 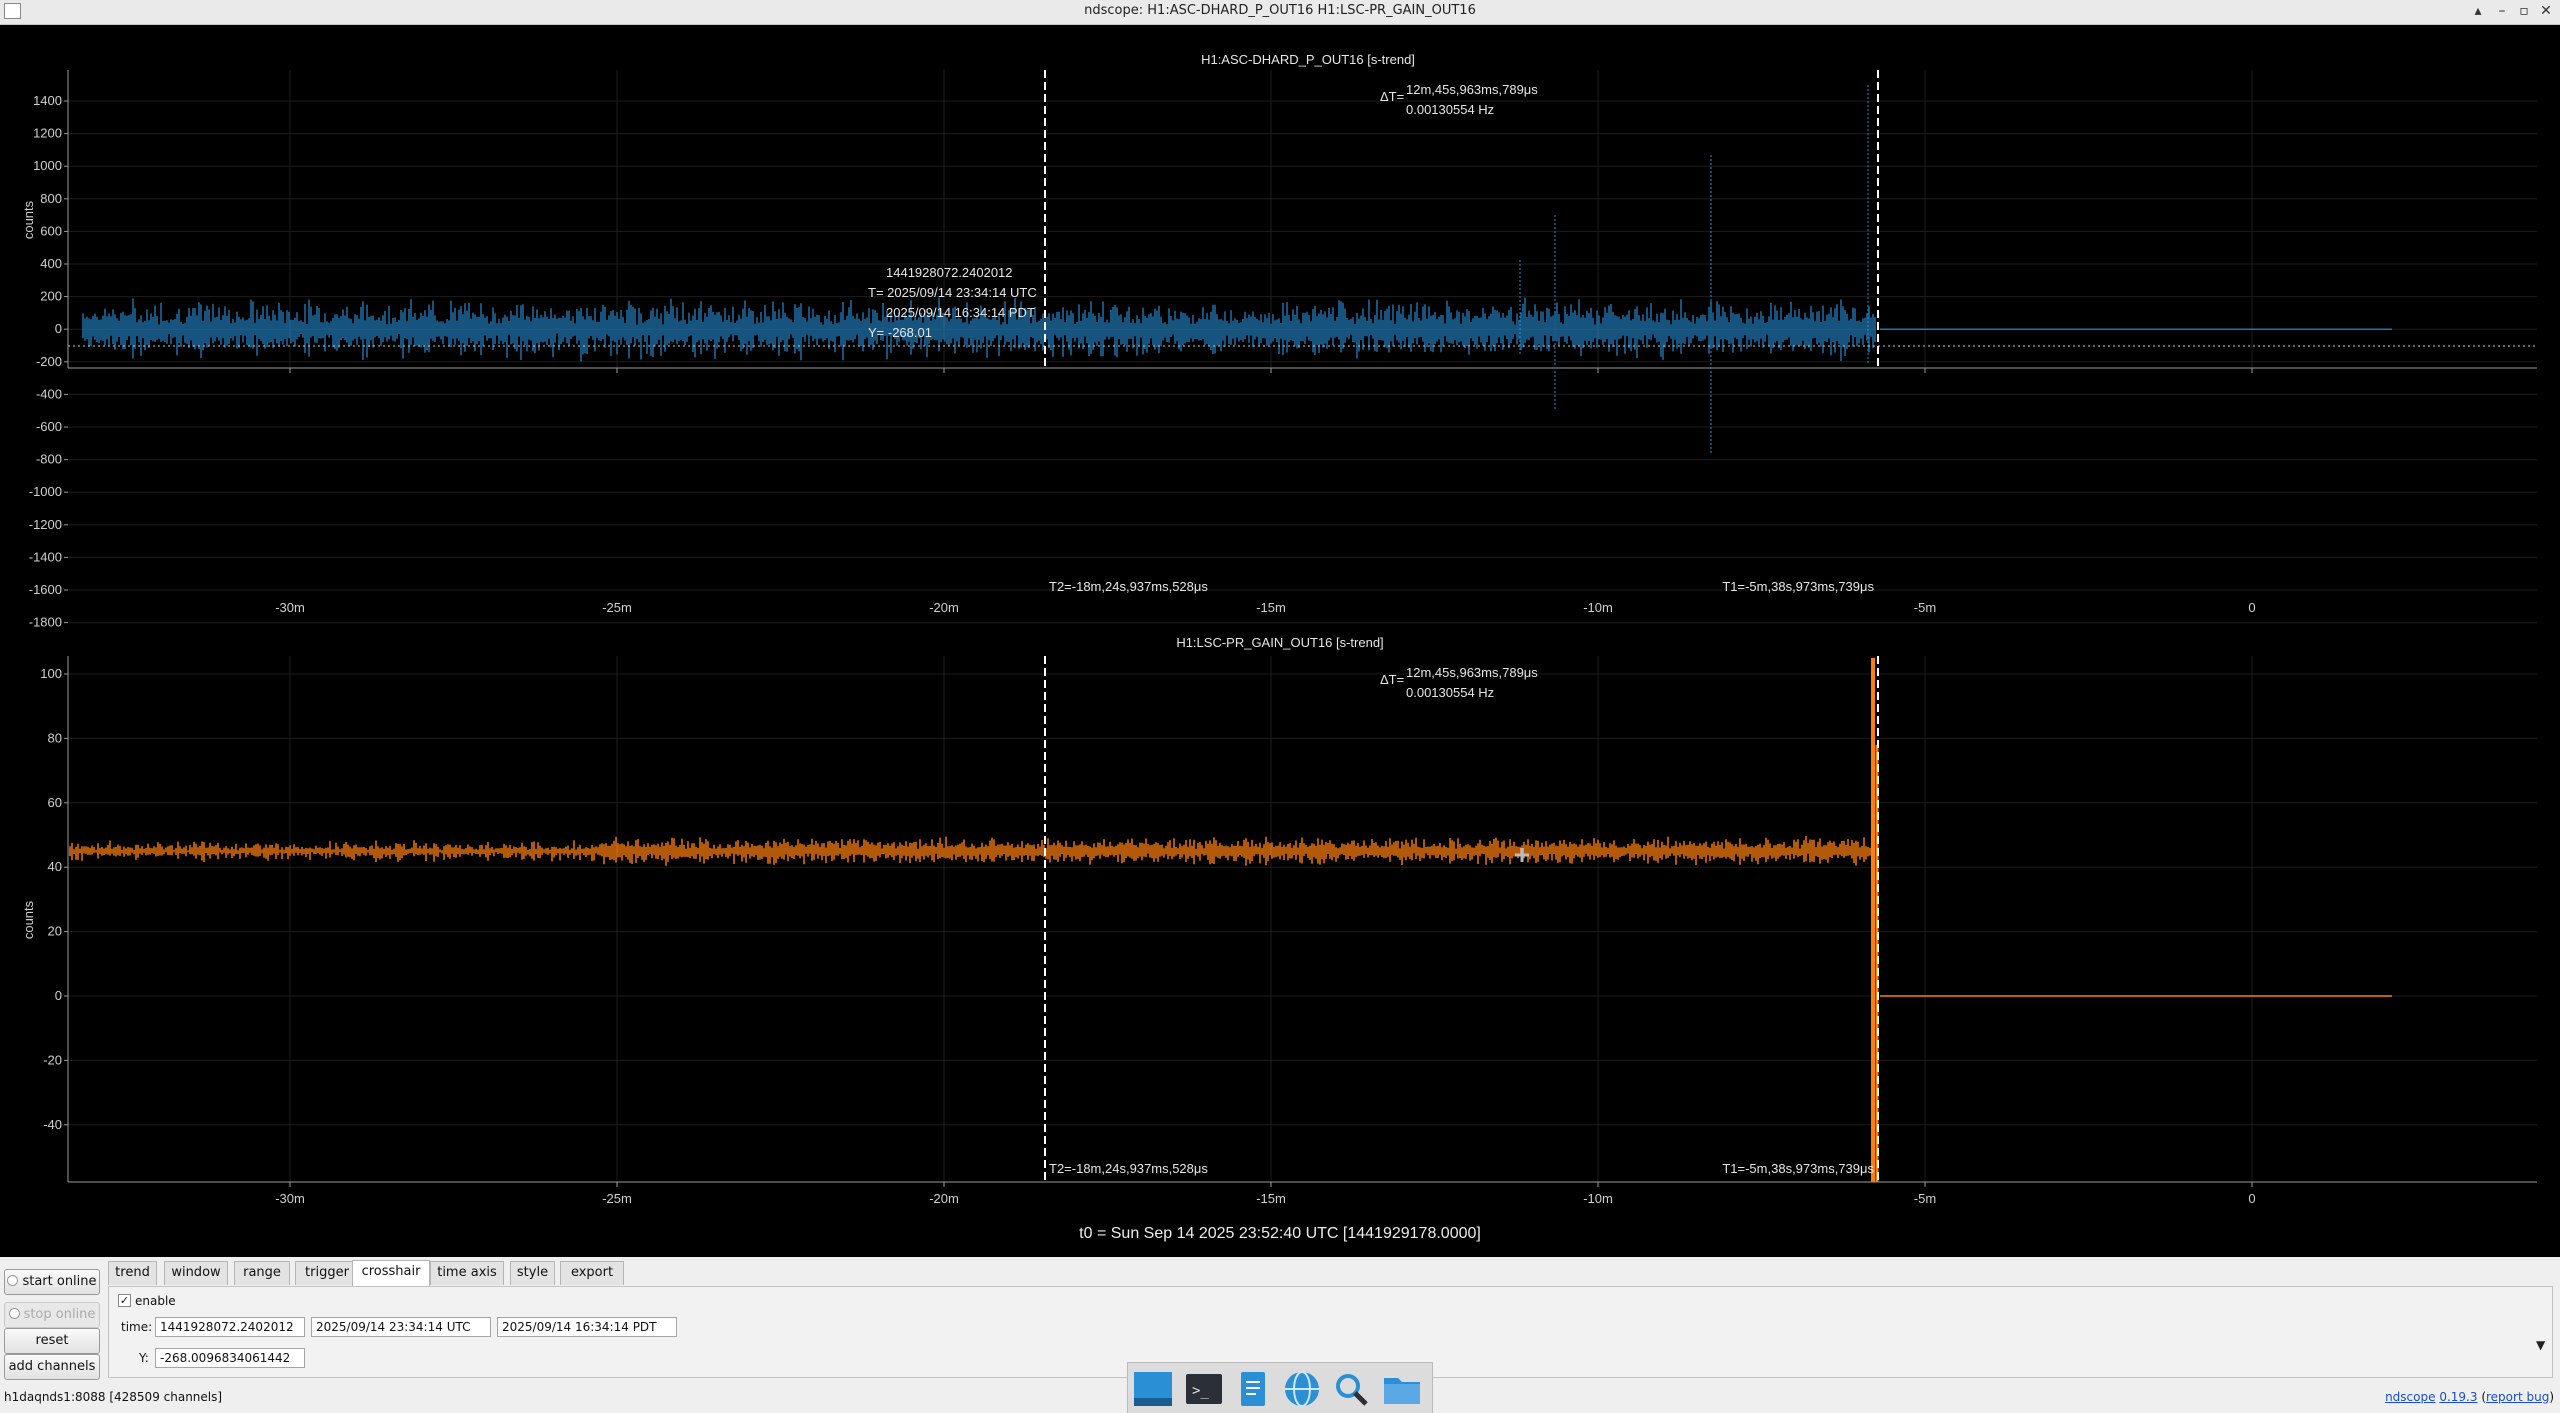 I want to click on browser-icon, so click(x=1302, y=1389).